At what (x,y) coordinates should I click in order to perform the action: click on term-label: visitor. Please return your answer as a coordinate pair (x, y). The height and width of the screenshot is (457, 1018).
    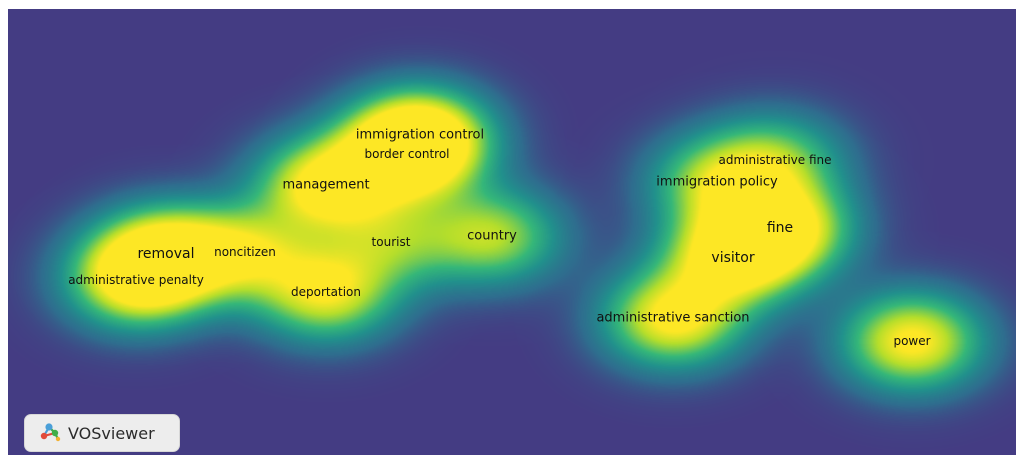
    Looking at the image, I should click on (733, 258).